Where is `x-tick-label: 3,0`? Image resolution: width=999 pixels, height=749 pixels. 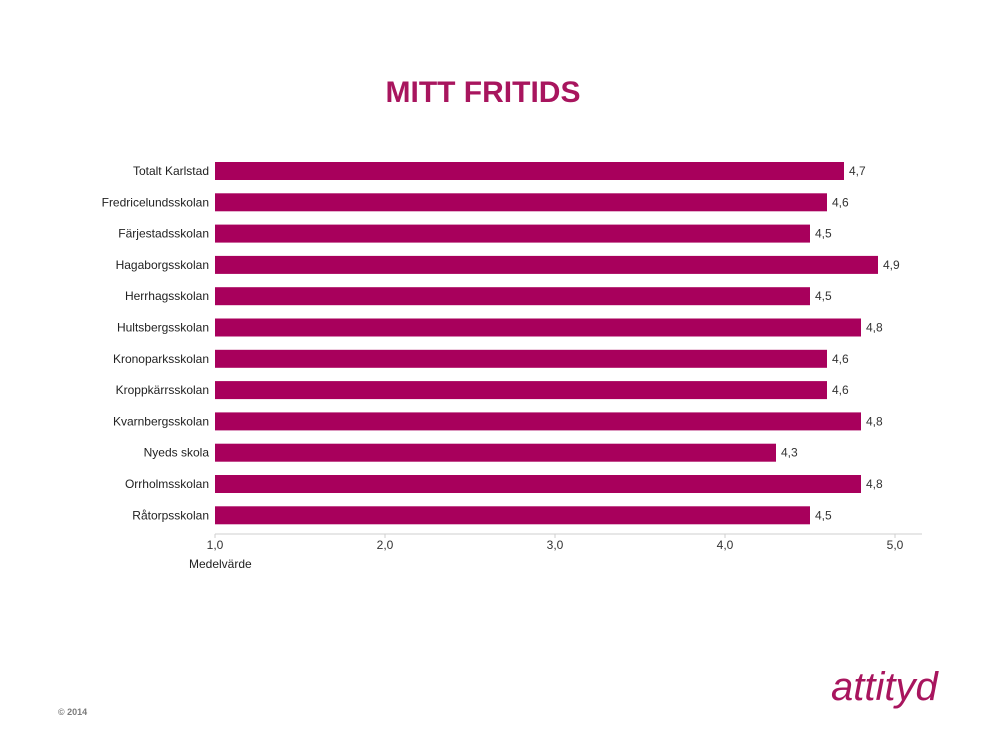 x-tick-label: 3,0 is located at coordinates (555, 545).